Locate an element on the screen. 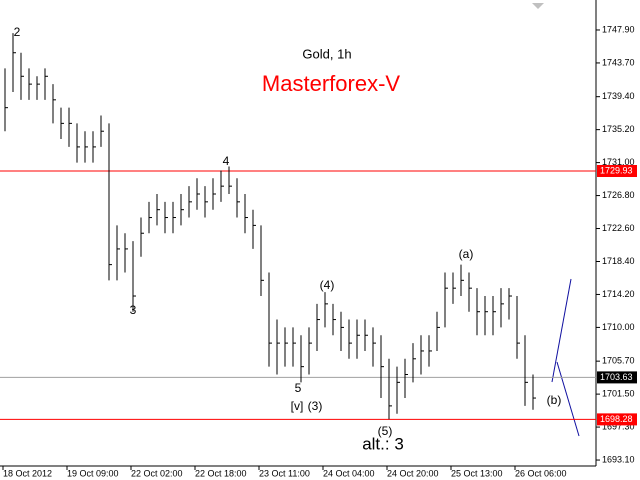 The image size is (640, 480). y-tick-label: 1705.70 is located at coordinates (618, 361).